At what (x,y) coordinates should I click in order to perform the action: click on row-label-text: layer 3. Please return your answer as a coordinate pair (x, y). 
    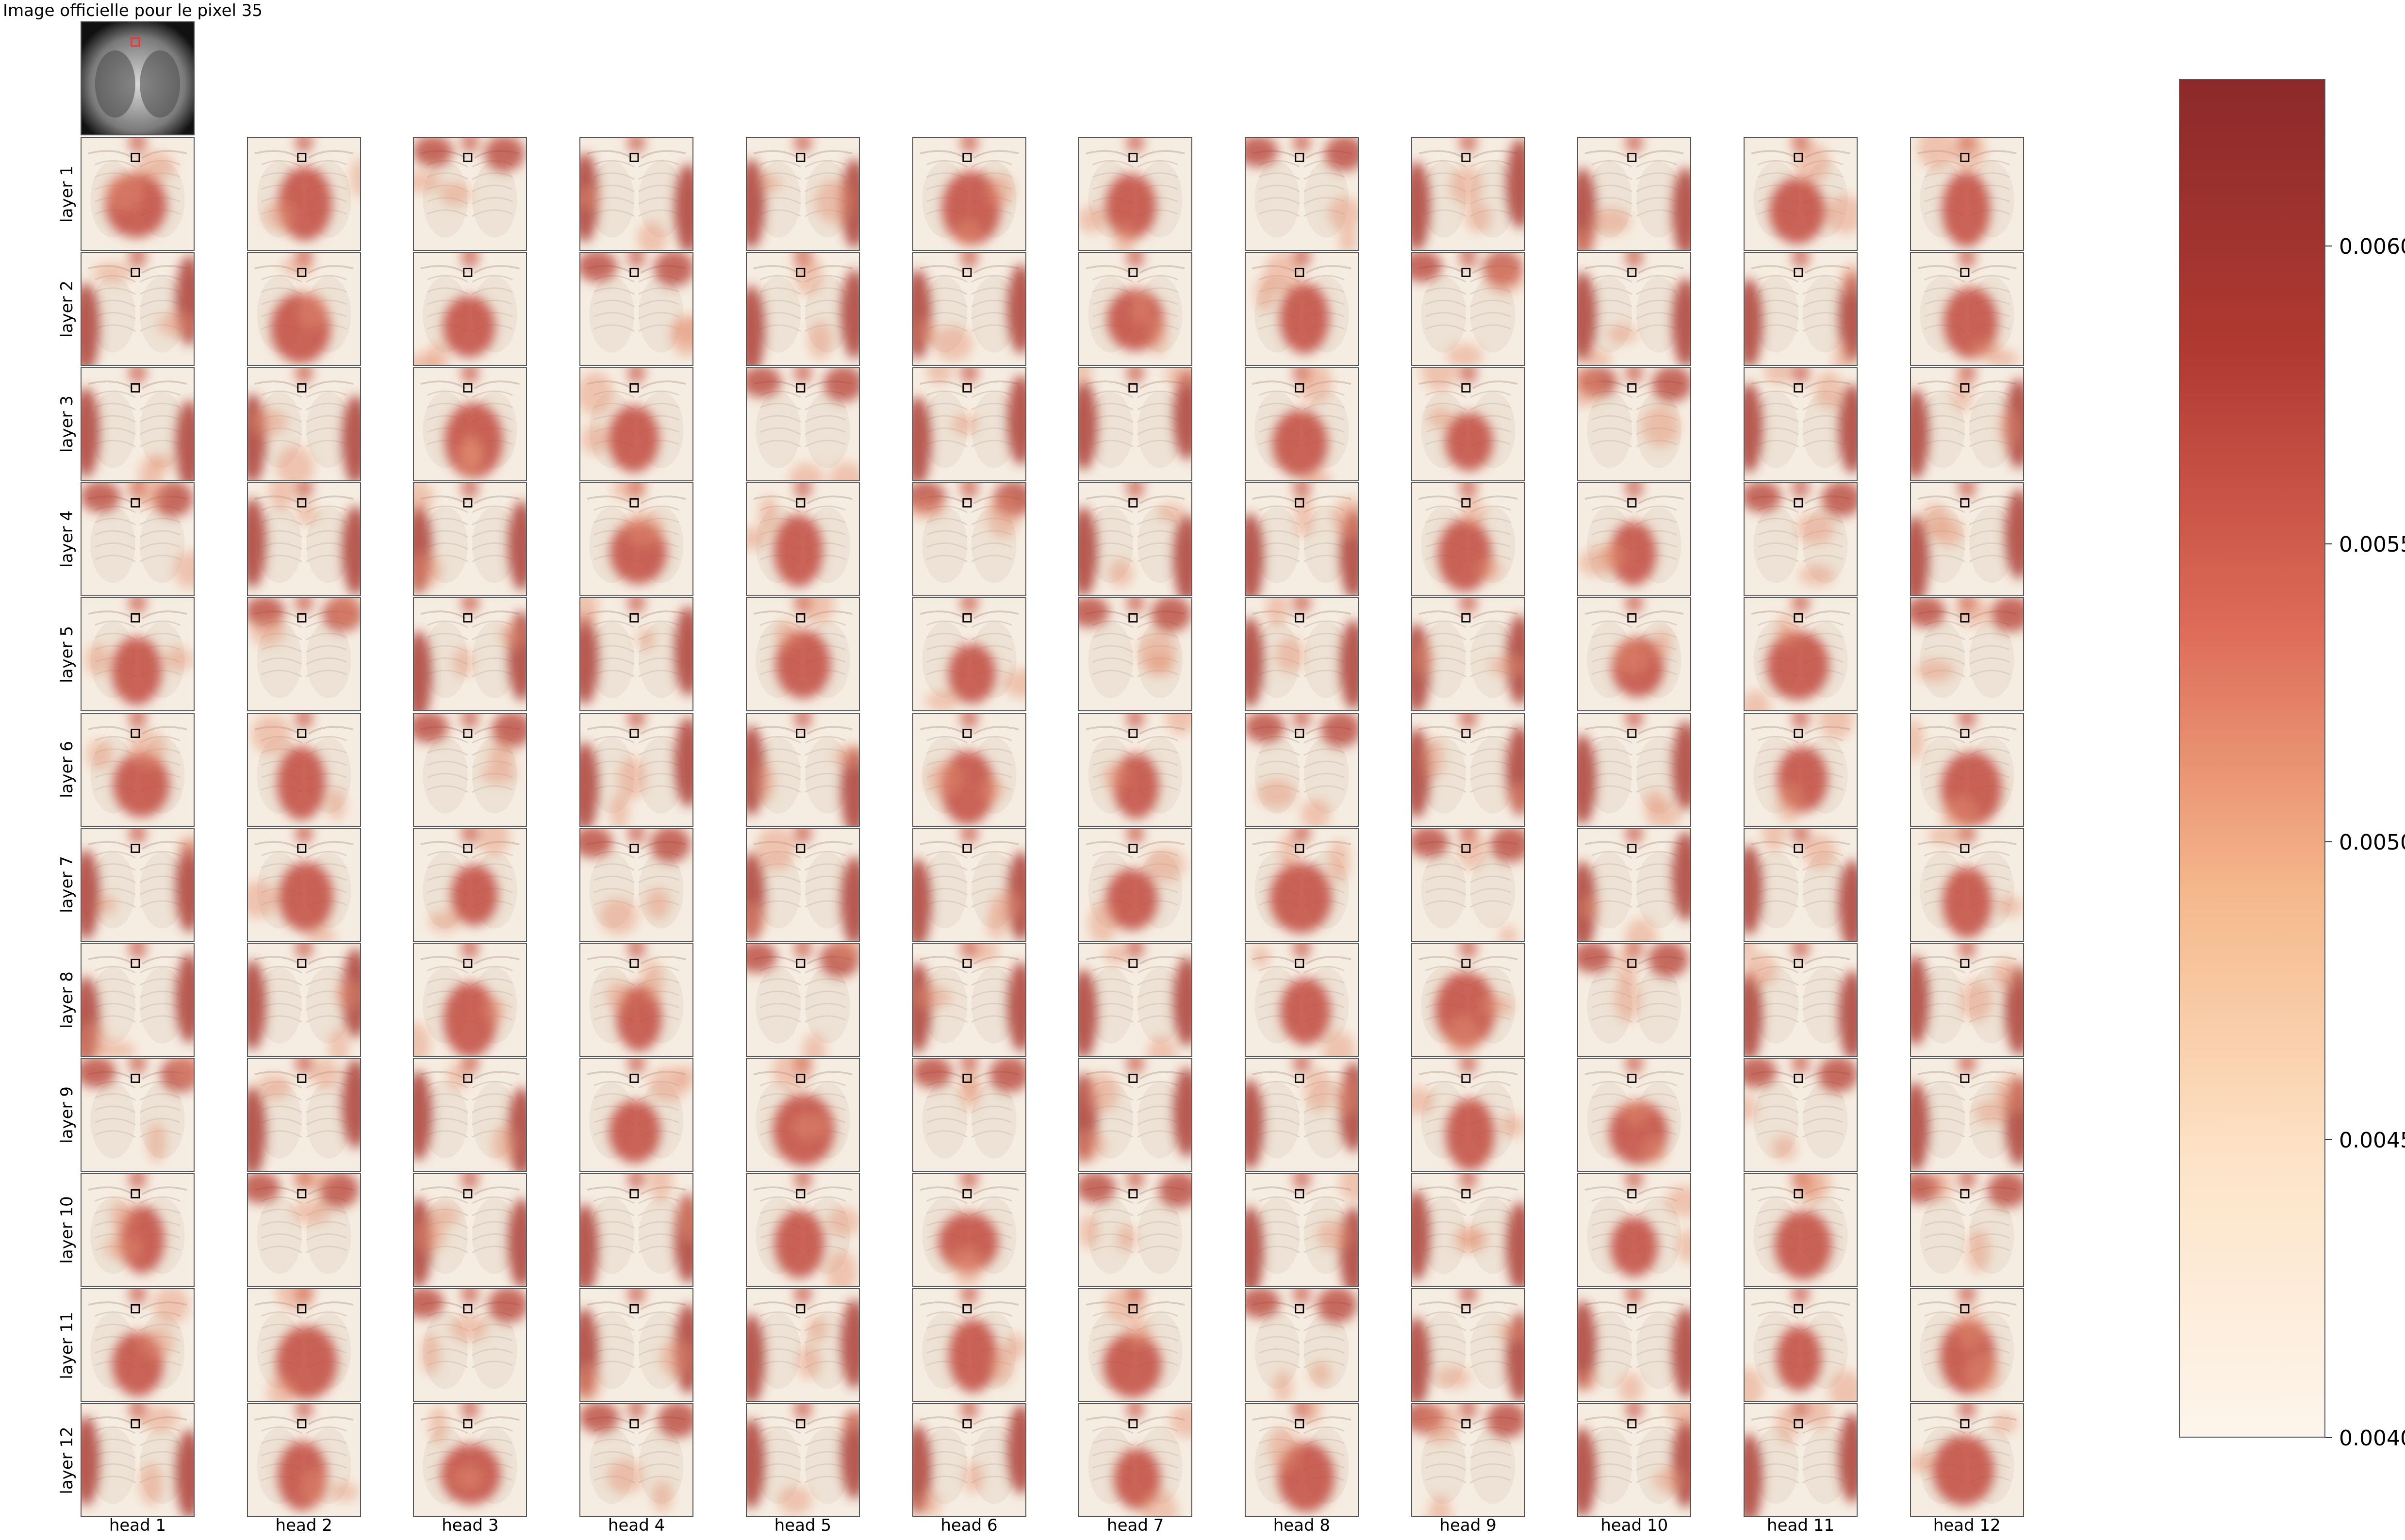
    Looking at the image, I should click on (67, 424).